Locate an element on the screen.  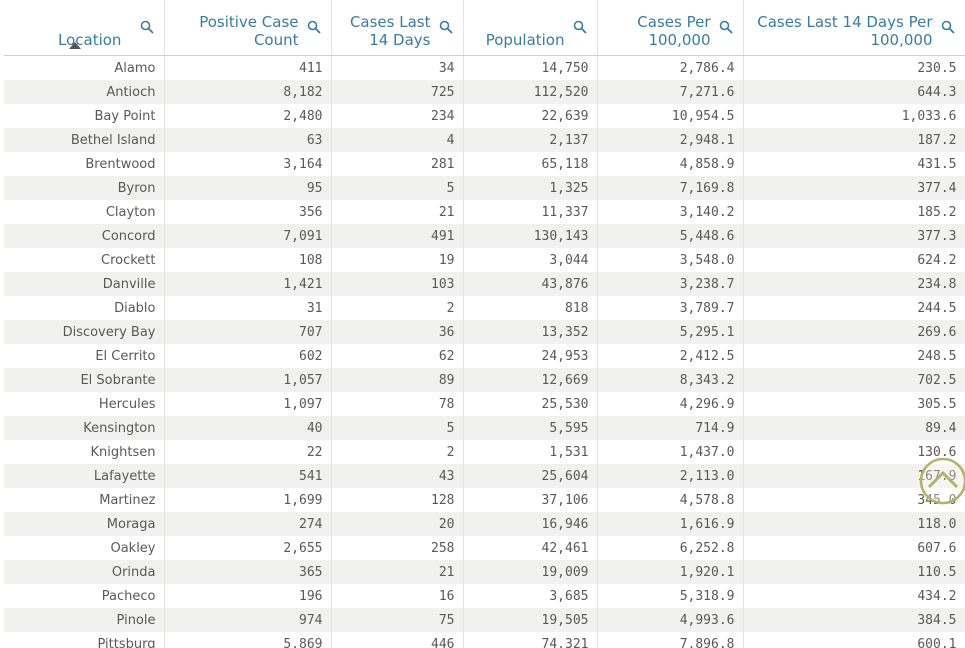
column-header: Population is located at coordinates (530, 28).